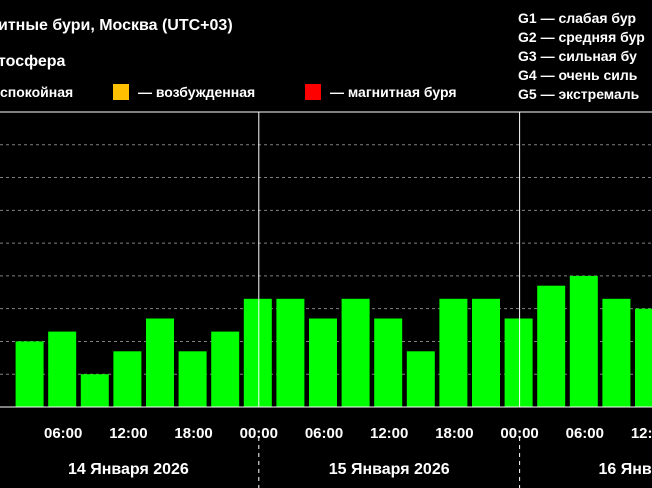 The image size is (652, 488). Describe the element at coordinates (196, 92) in the screenshot. I see `legend-label-excited: — возбужденная` at that location.